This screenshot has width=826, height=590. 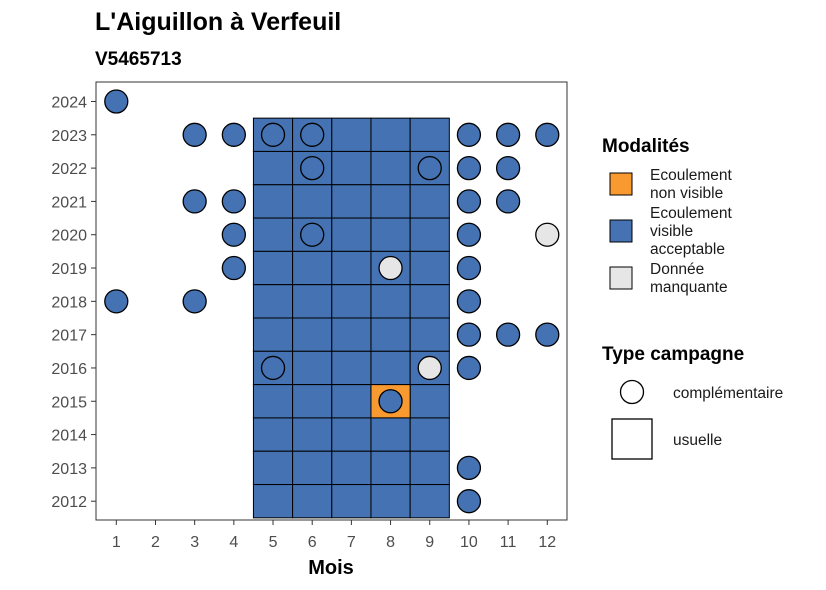 What do you see at coordinates (69, 269) in the screenshot?
I see `y-tick-label-2019: 2019` at bounding box center [69, 269].